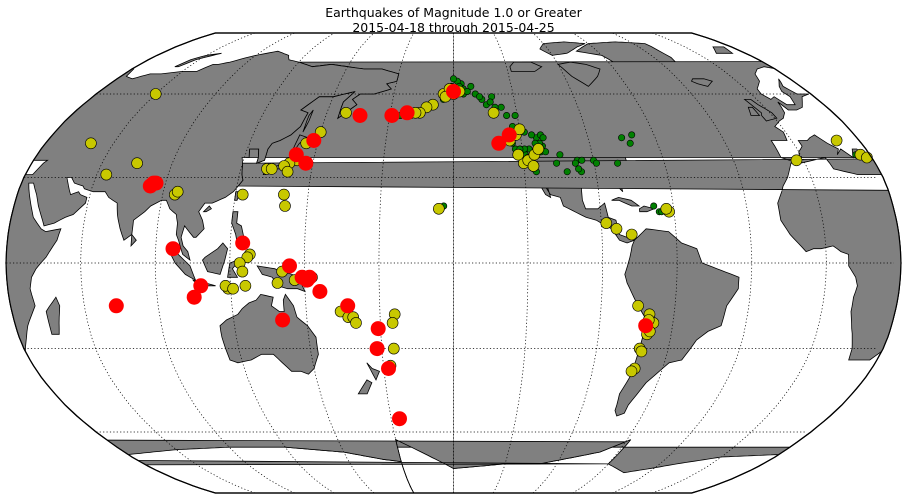  Describe the element at coordinates (269, 334) in the screenshot. I see `land-australia` at that location.